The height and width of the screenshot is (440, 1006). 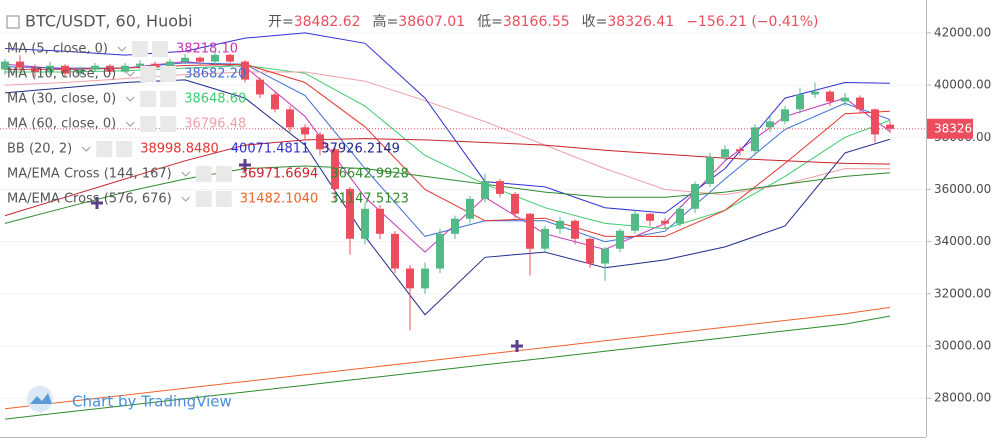 I want to click on indicator-value: 31147.5123, so click(x=369, y=199).